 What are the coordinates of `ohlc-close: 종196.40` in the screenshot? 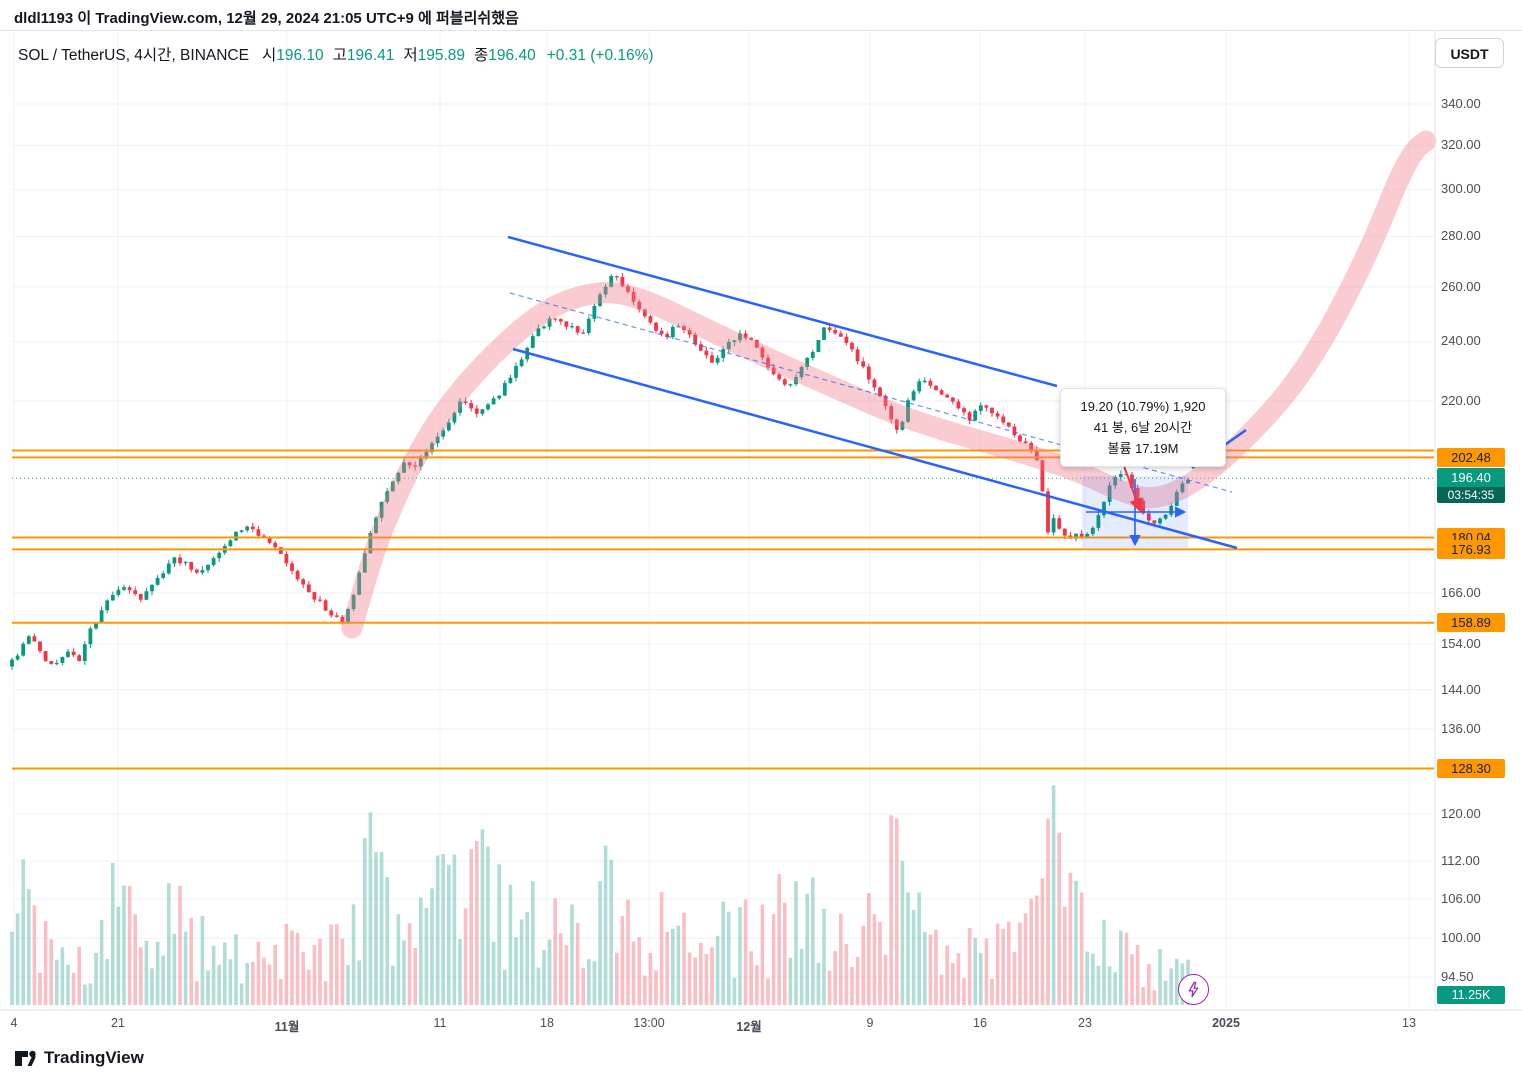 It's located at (505, 55).